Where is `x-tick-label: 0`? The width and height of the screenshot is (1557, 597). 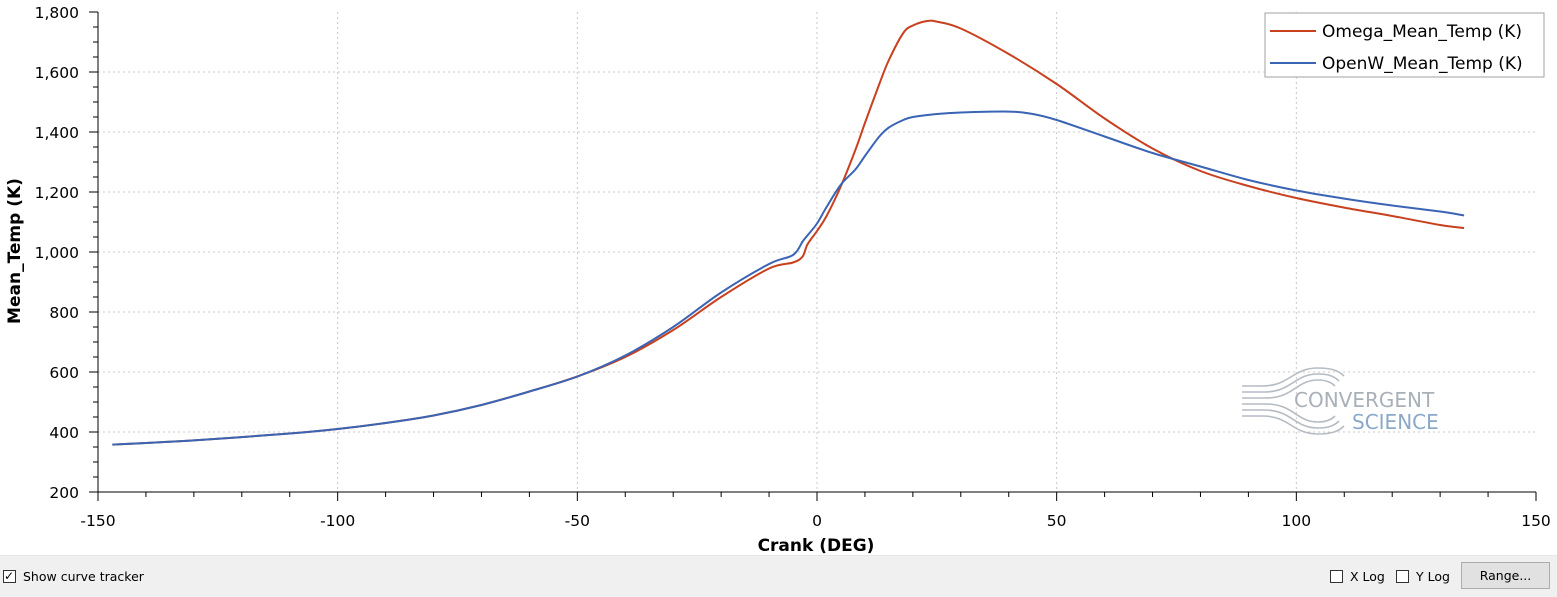
x-tick-label: 0 is located at coordinates (817, 521).